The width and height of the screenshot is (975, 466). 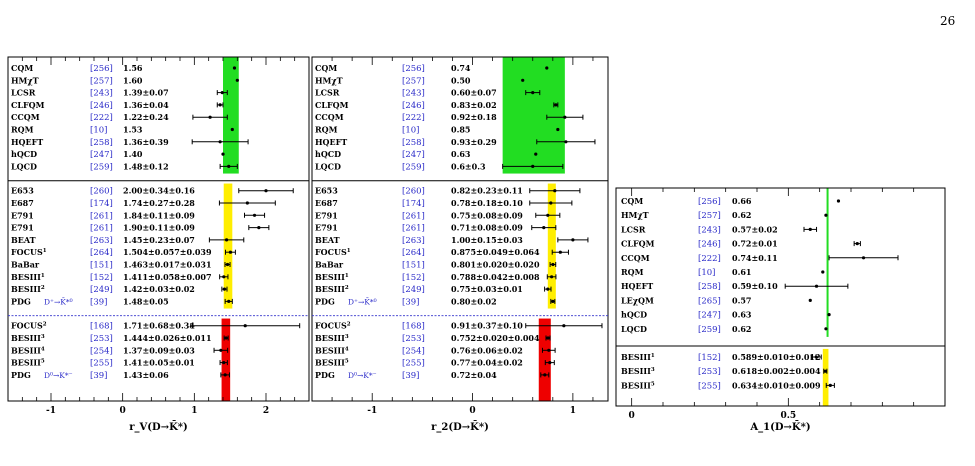 What do you see at coordinates (101, 241) in the screenshot?
I see `row-ref: [263]` at bounding box center [101, 241].